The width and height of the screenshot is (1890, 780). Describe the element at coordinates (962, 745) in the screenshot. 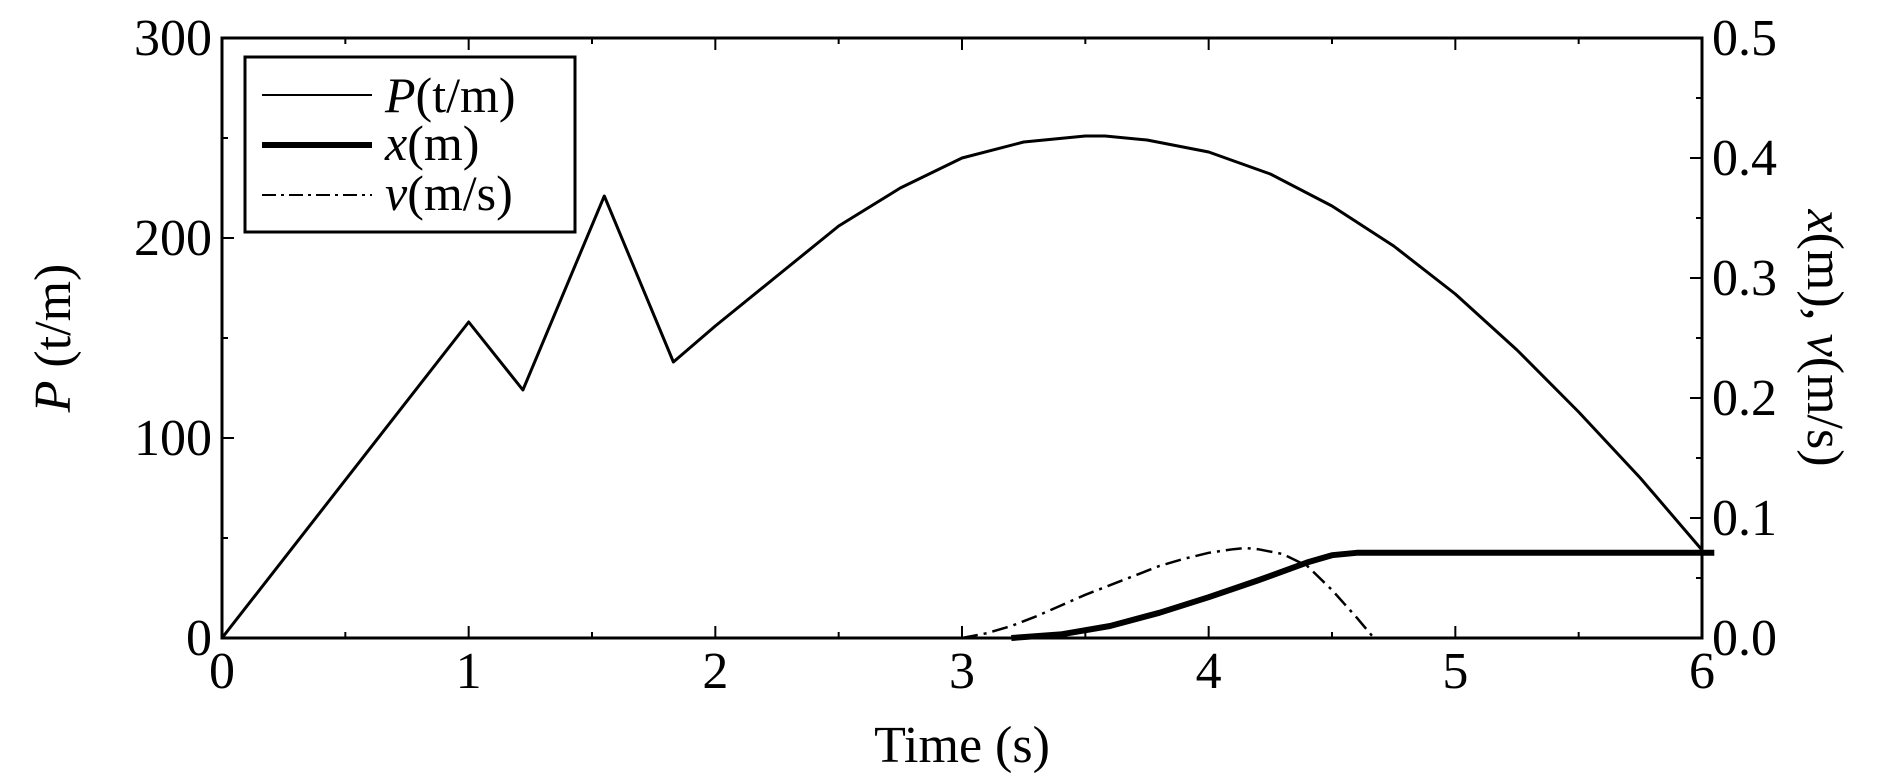

I see `x-axis-title: Time (s)` at that location.